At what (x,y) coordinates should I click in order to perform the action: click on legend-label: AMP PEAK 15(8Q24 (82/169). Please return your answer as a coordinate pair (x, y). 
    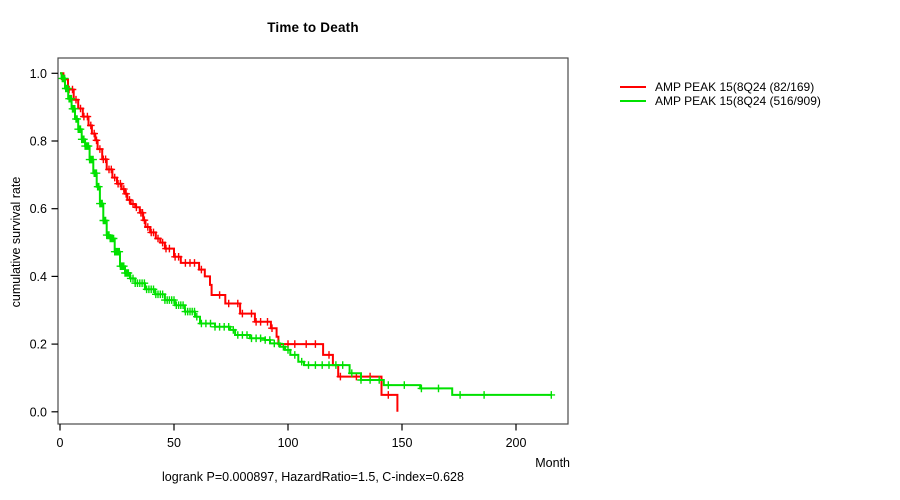
    Looking at the image, I should click on (735, 86).